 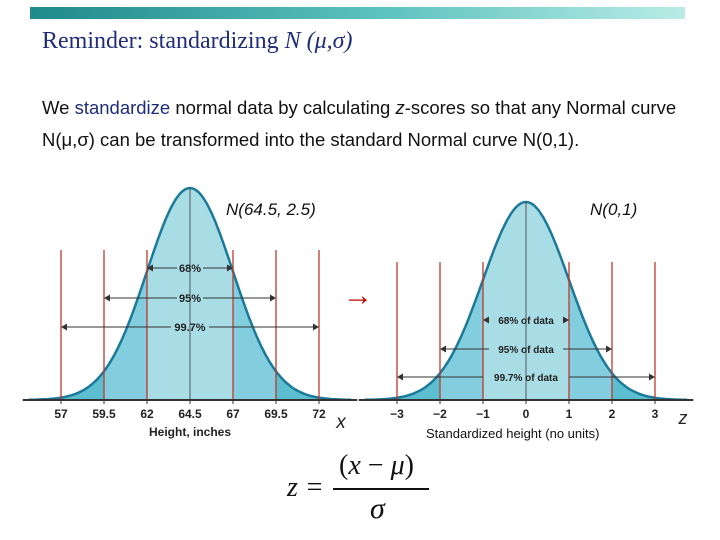 I want to click on intro-math: N(0,1), so click(x=548, y=139).